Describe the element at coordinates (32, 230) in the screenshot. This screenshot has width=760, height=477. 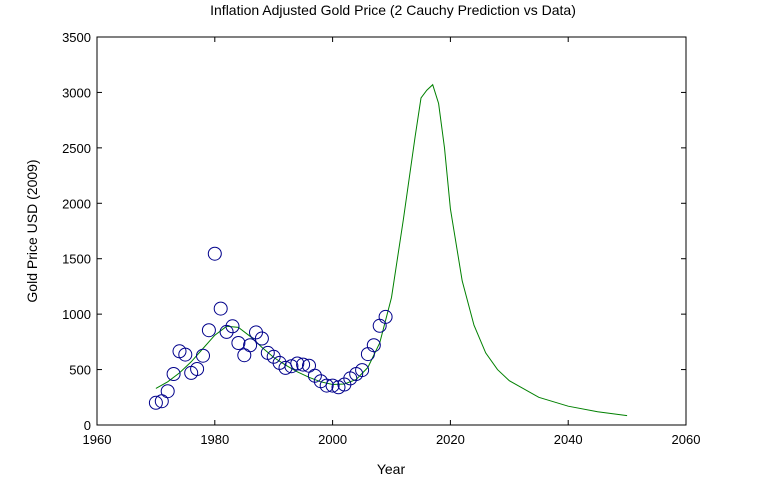
I see `y-axis-label: Gold Price USD (2009)` at that location.